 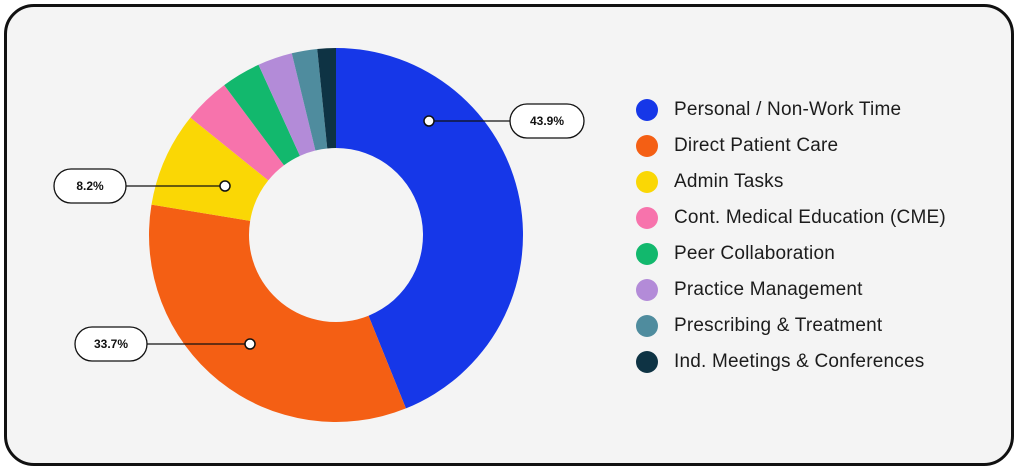 What do you see at coordinates (504, 121) in the screenshot?
I see `data-label-personal-non-work-time: 43.9%` at bounding box center [504, 121].